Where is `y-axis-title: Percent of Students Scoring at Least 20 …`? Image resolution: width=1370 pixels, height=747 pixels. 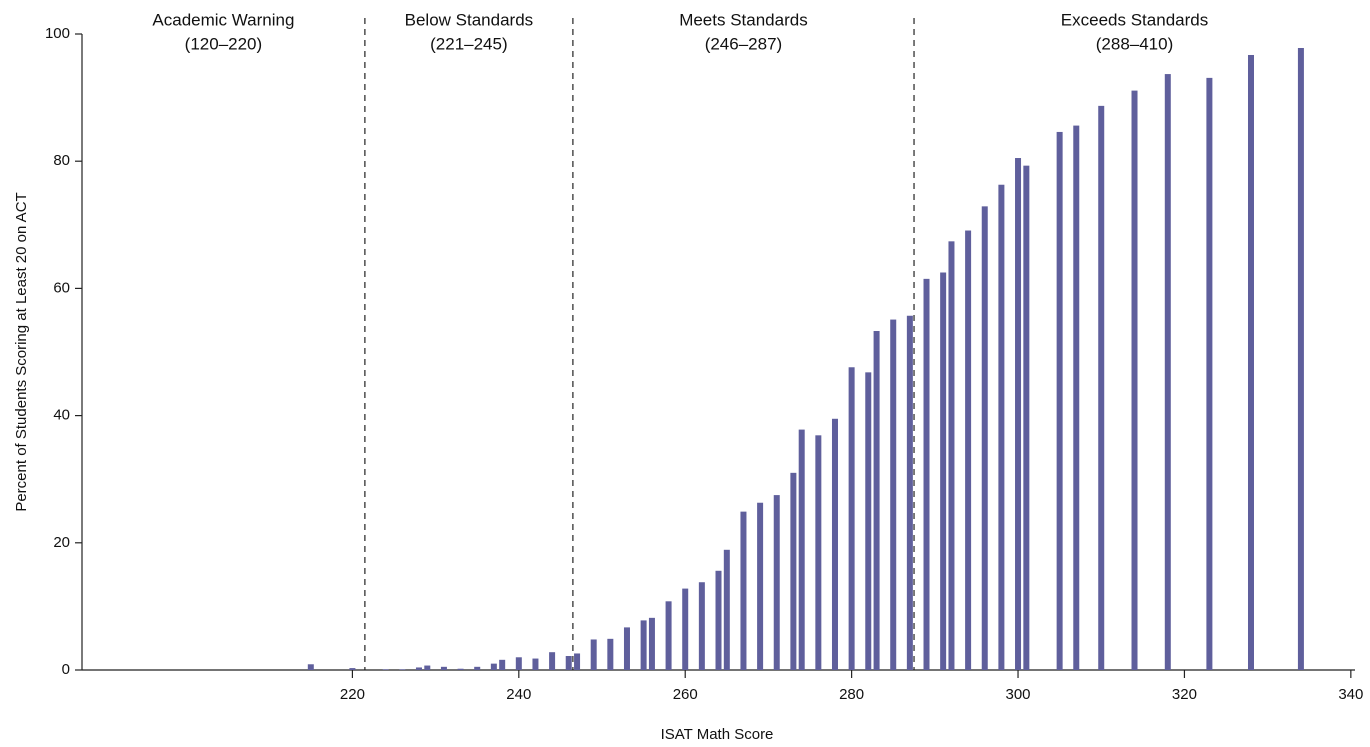 y-axis-title: Percent of Students Scoring at Least 20 … is located at coordinates (21, 351).